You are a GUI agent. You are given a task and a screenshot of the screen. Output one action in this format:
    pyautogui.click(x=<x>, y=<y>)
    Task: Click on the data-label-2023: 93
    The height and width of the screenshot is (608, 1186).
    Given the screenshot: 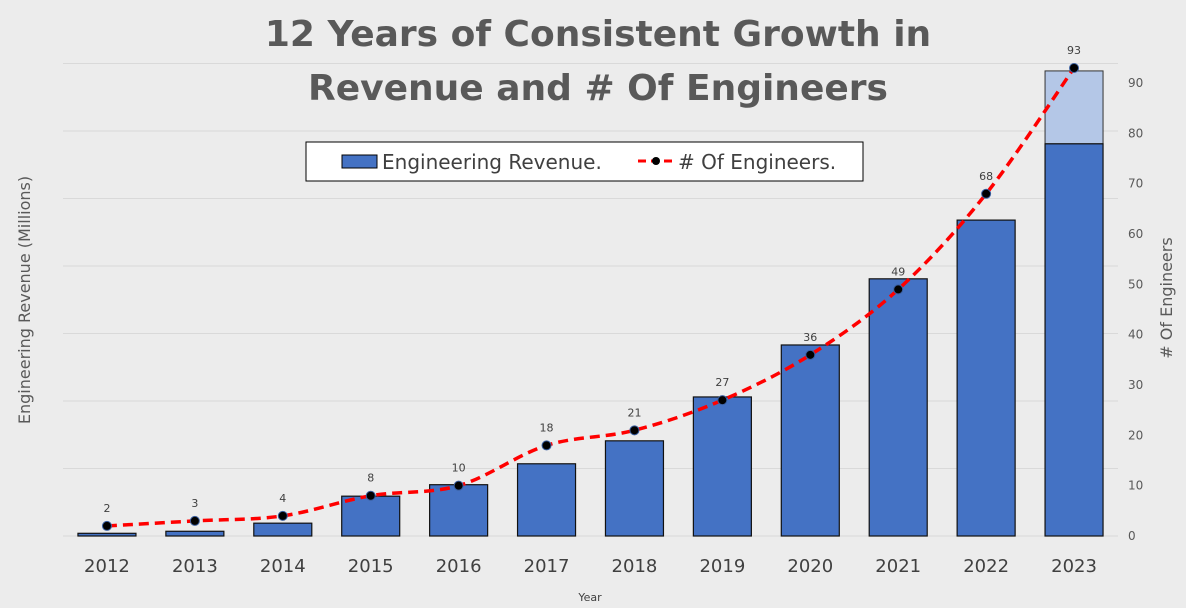 What is the action you would take?
    pyautogui.click(x=1074, y=50)
    